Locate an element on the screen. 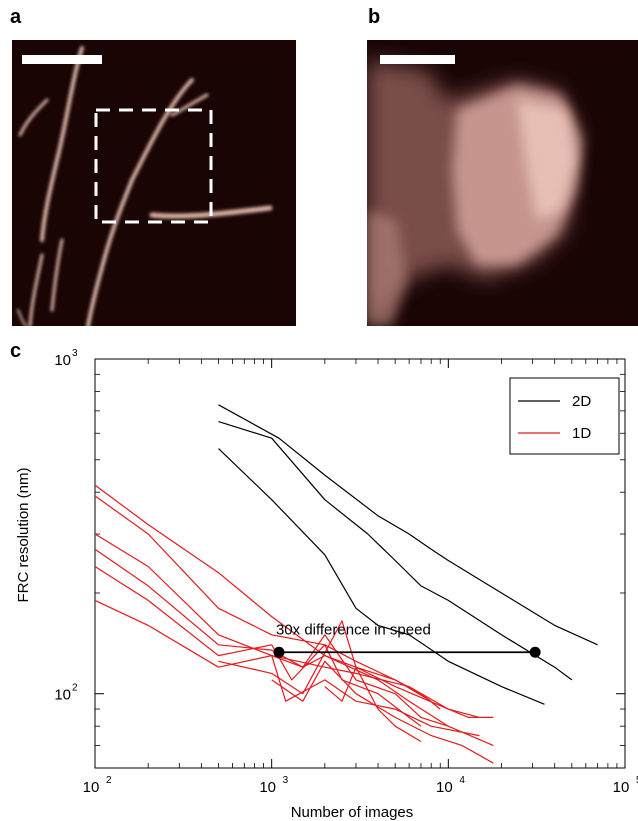 The width and height of the screenshot is (638, 821). legend-label-1d: 1D is located at coordinates (581, 433).